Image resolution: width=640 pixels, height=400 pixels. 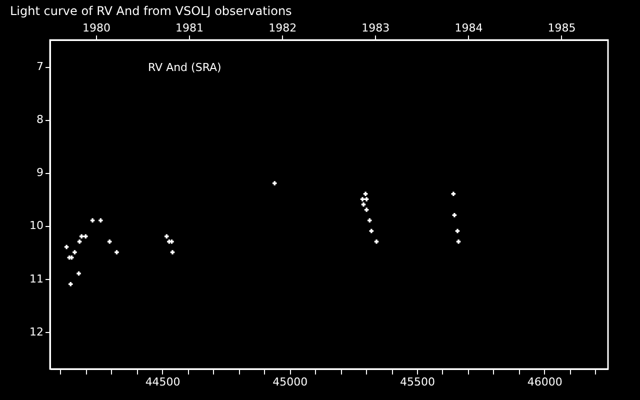 What do you see at coordinates (468, 28) in the screenshot?
I see `x2-tick-label: 1984` at bounding box center [468, 28].